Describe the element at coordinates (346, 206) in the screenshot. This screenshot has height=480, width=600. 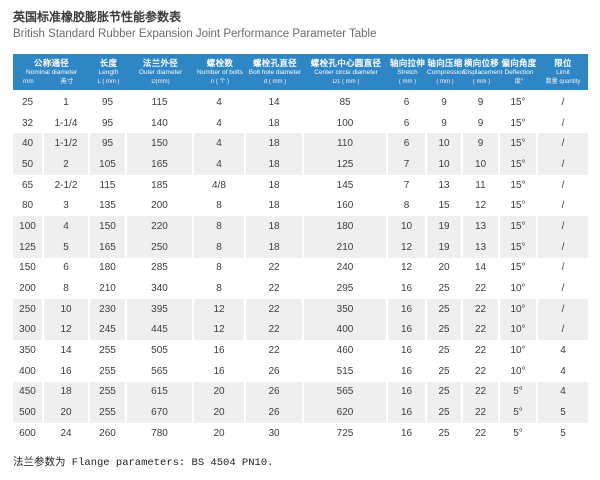
I see `cell: 160` at that location.